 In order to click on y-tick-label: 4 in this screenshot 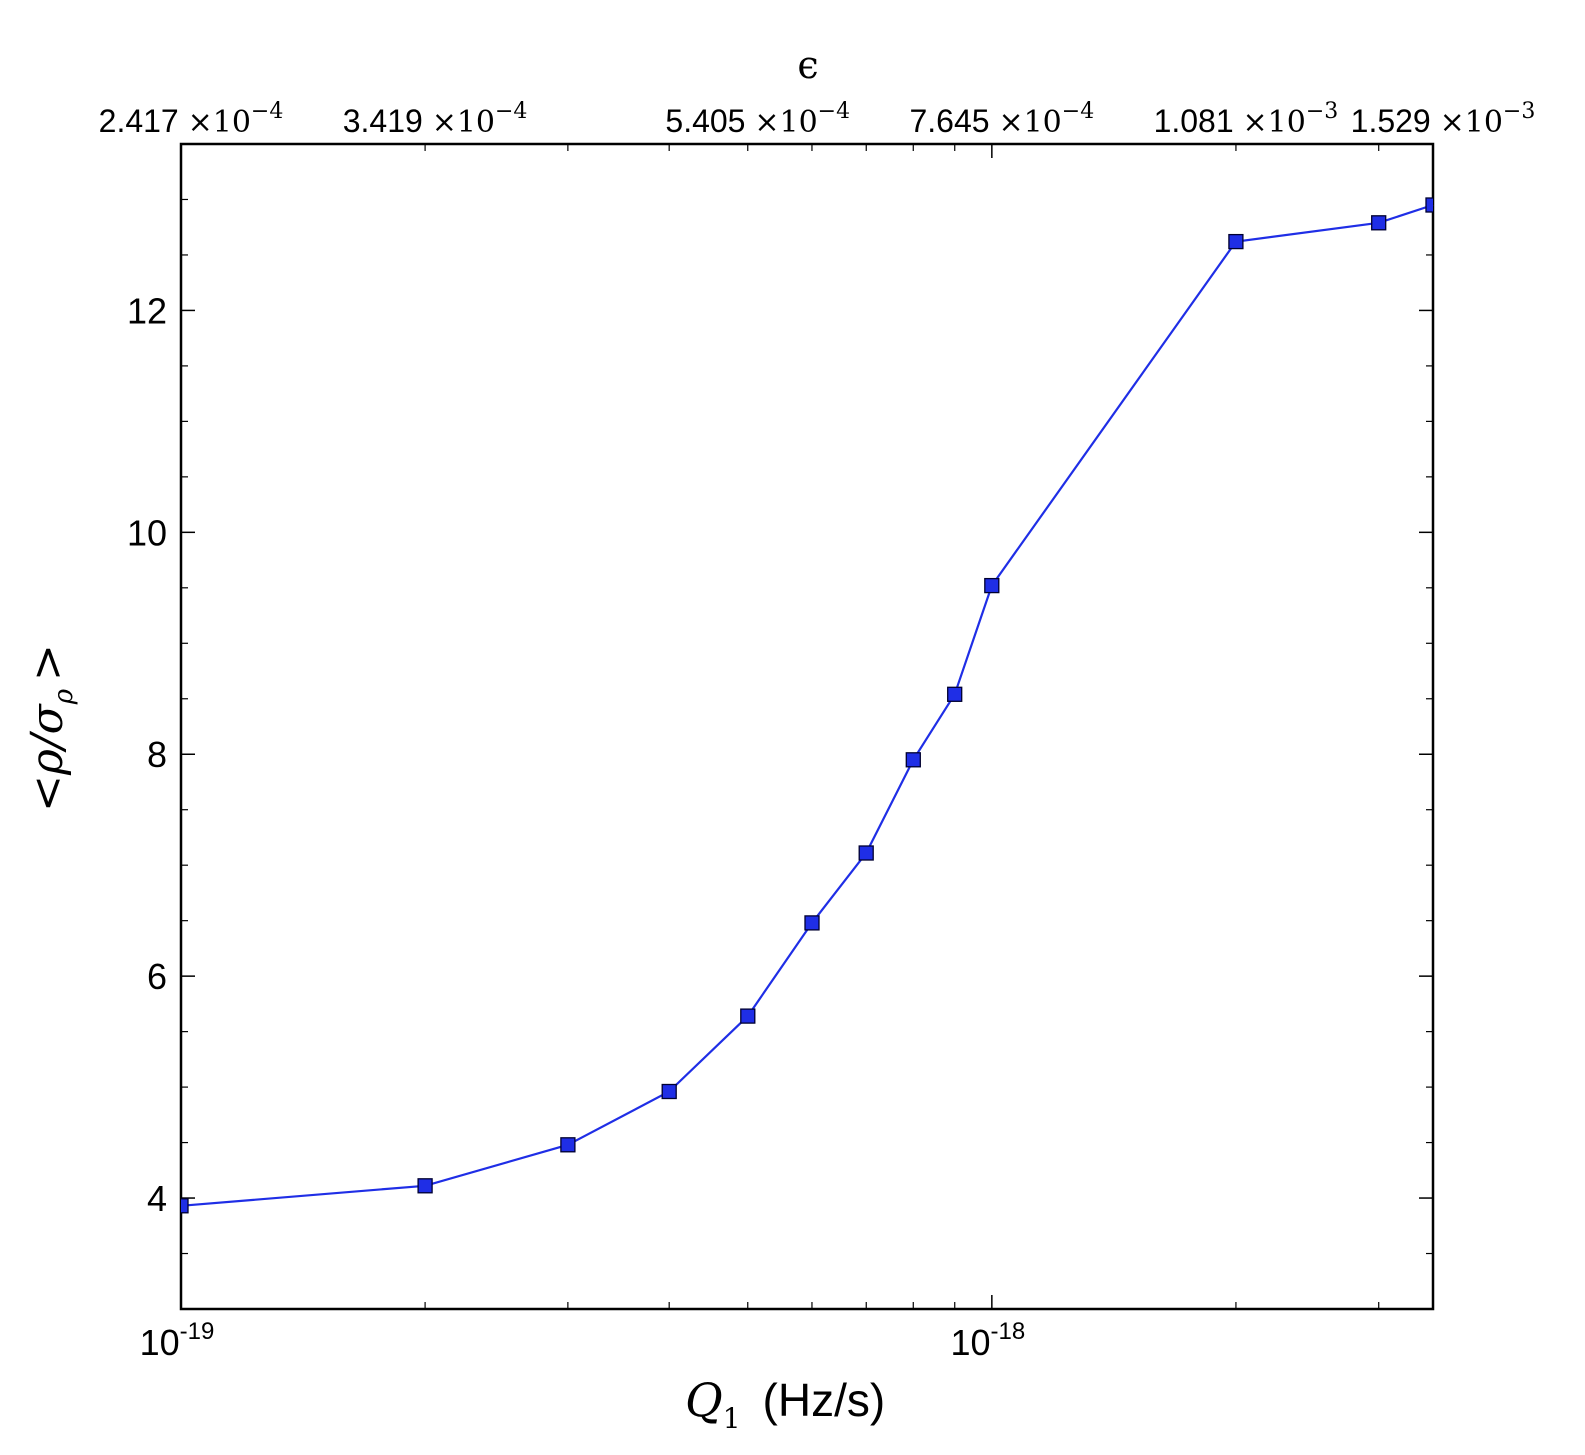, I will do `click(157, 1198)`.